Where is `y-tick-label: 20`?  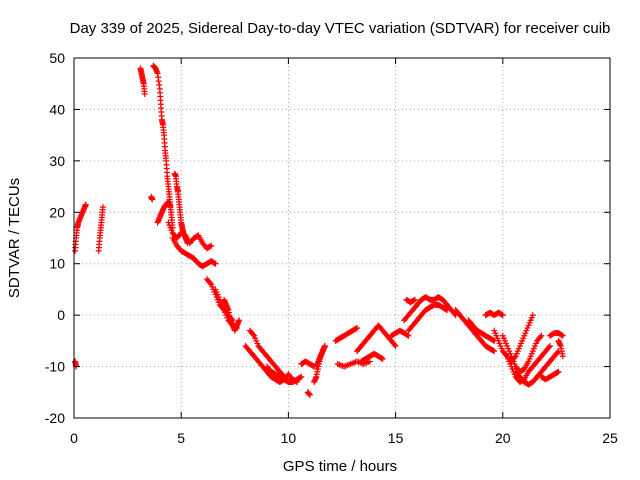
y-tick-label: 20 is located at coordinates (57, 212).